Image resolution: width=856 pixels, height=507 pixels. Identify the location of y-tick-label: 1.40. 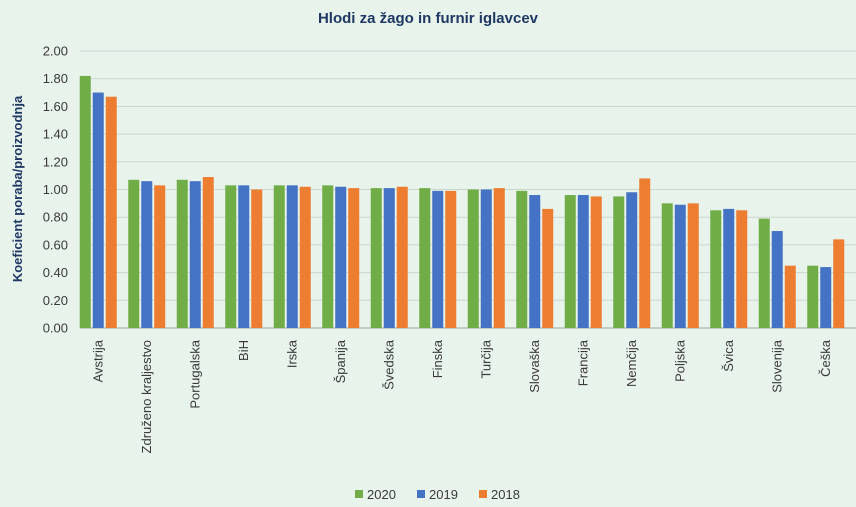
(55, 134).